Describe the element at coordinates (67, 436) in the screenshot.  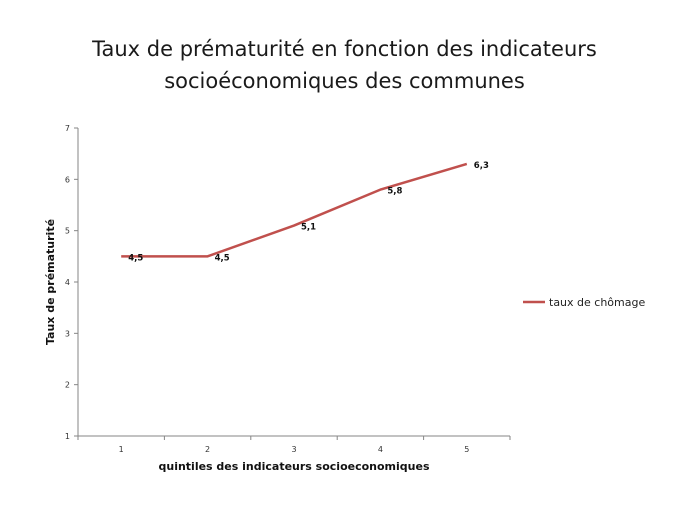
I see `y-tick-label: 1` at that location.